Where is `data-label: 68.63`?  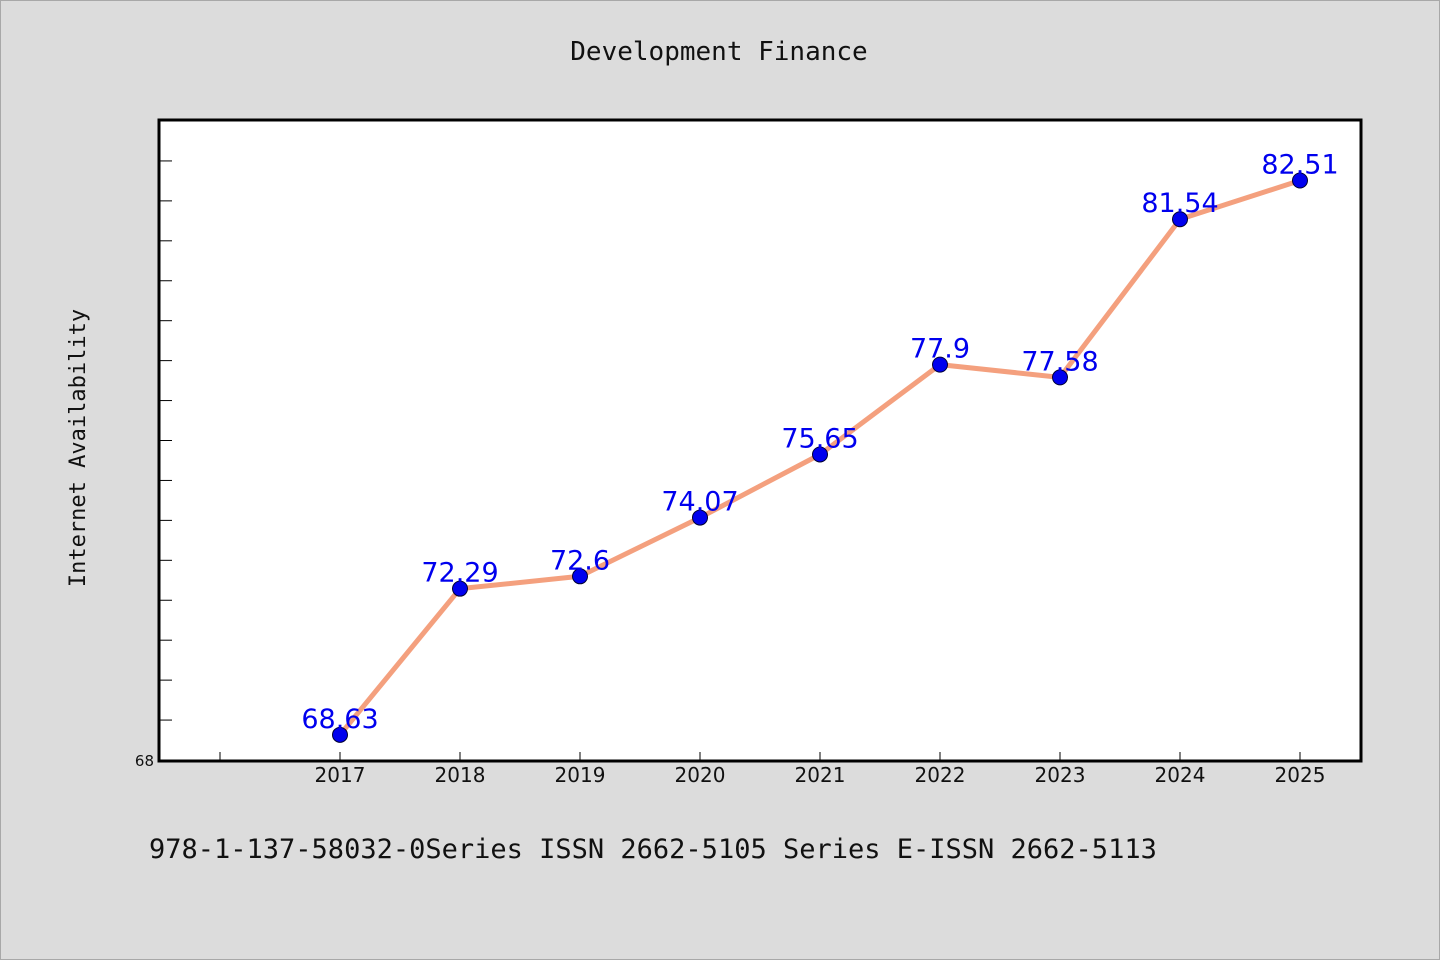
data-label: 68.63 is located at coordinates (339, 719).